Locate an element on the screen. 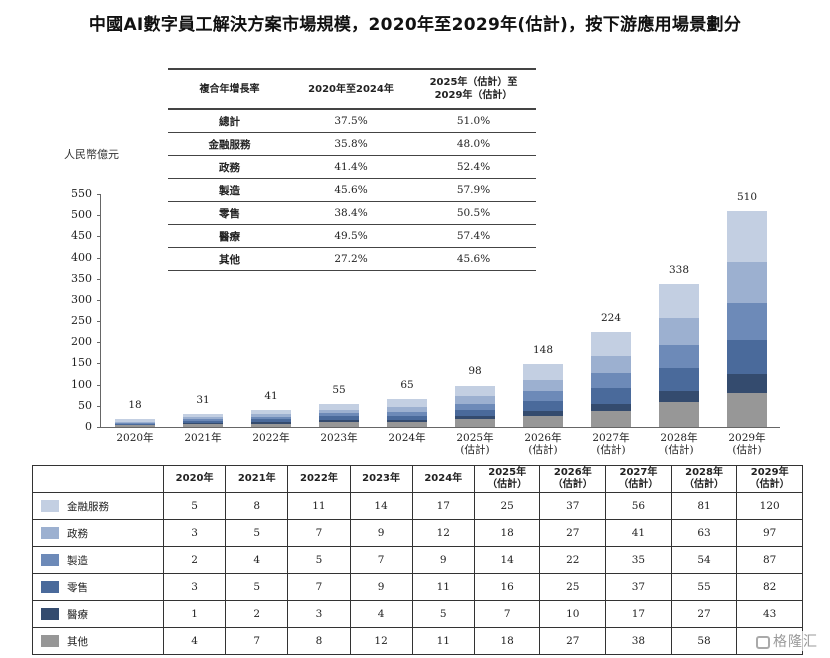 This screenshot has width=830, height=658. data-table-row: 其他 4 7 8 12 11 18 27 38 58 is located at coordinates (417, 641).